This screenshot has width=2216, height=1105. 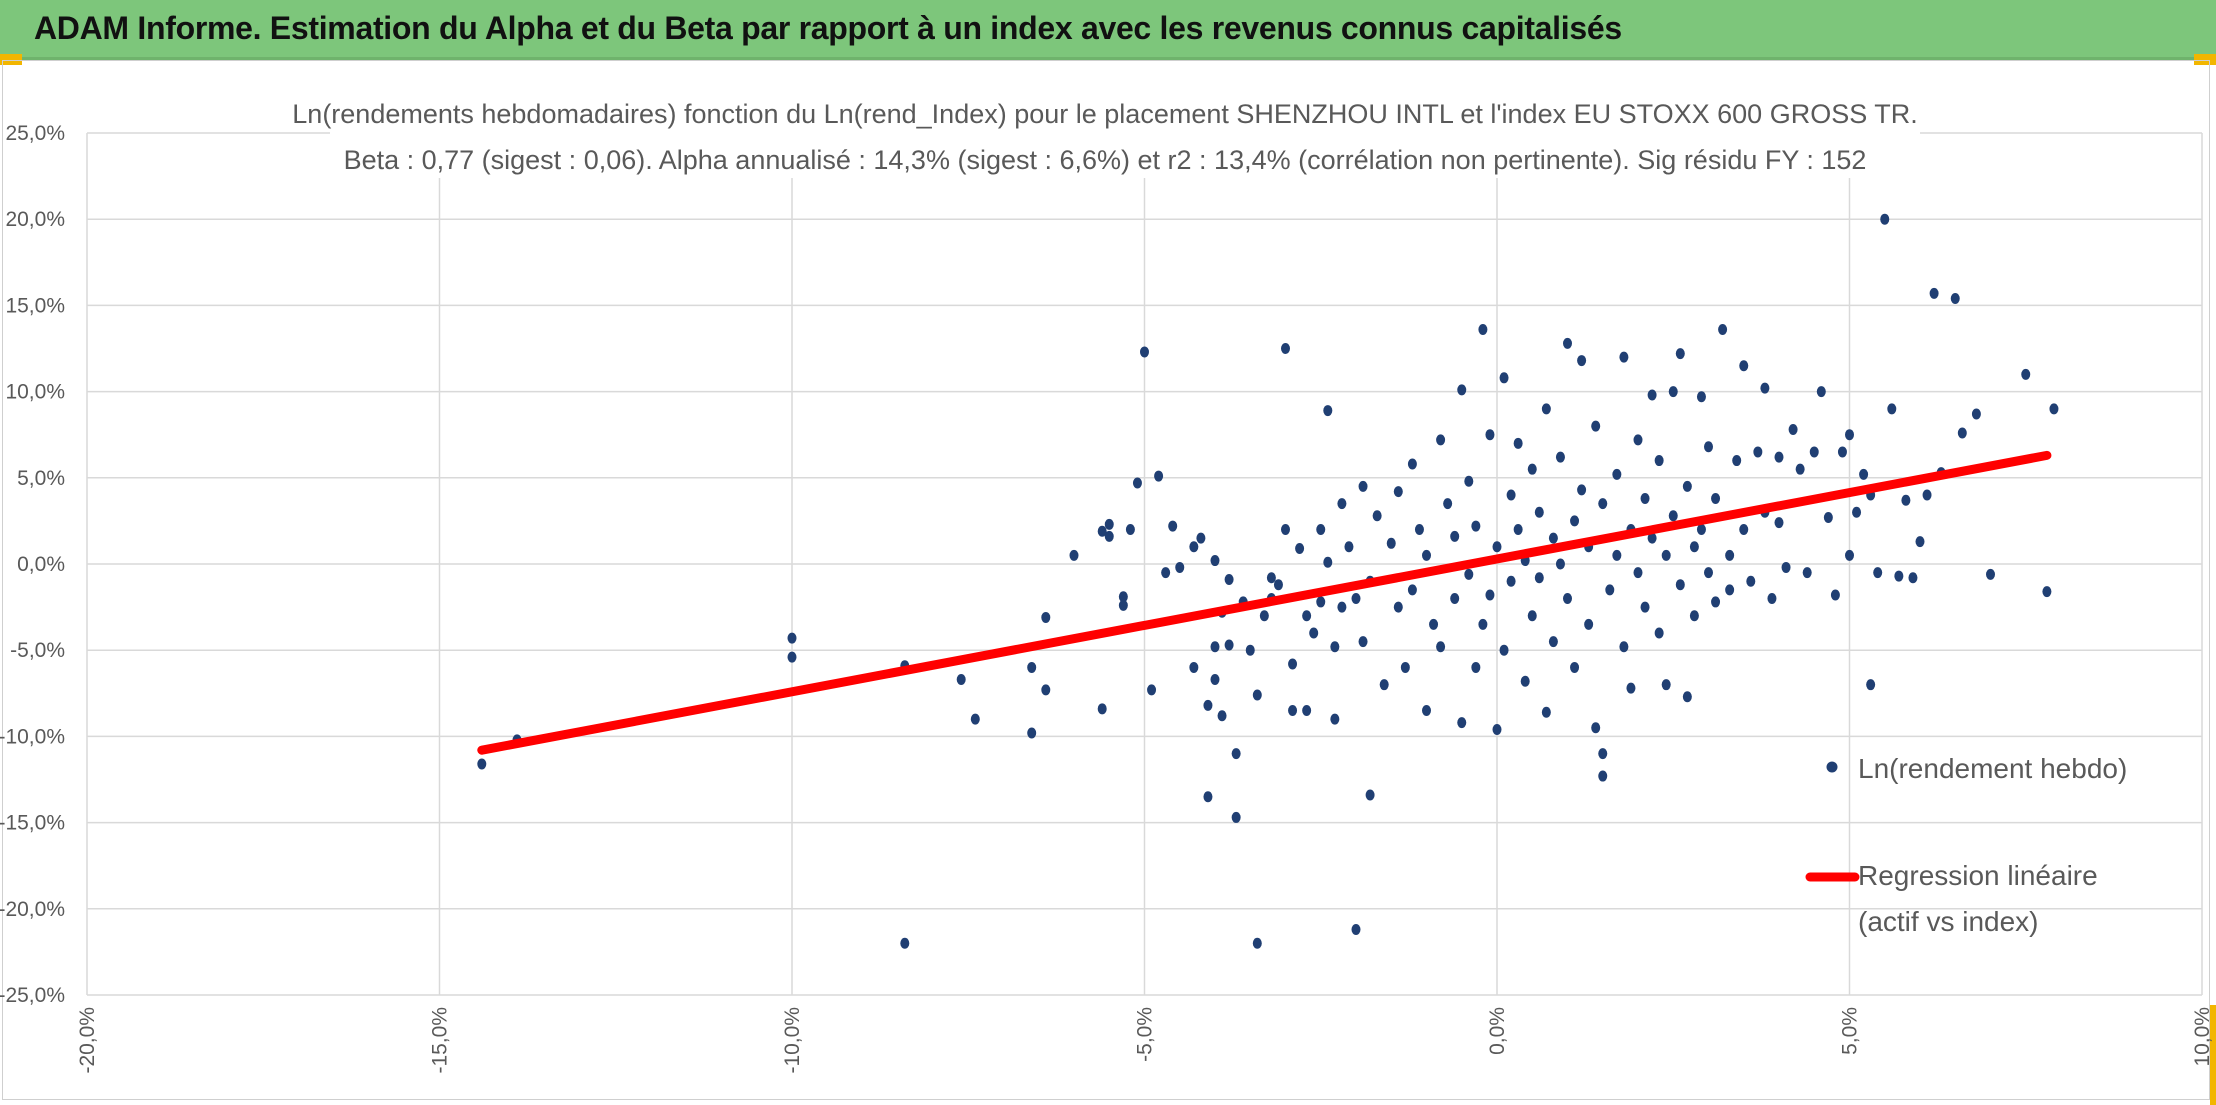 I want to click on y-tick-label: 20,0%, so click(x=35, y=219).